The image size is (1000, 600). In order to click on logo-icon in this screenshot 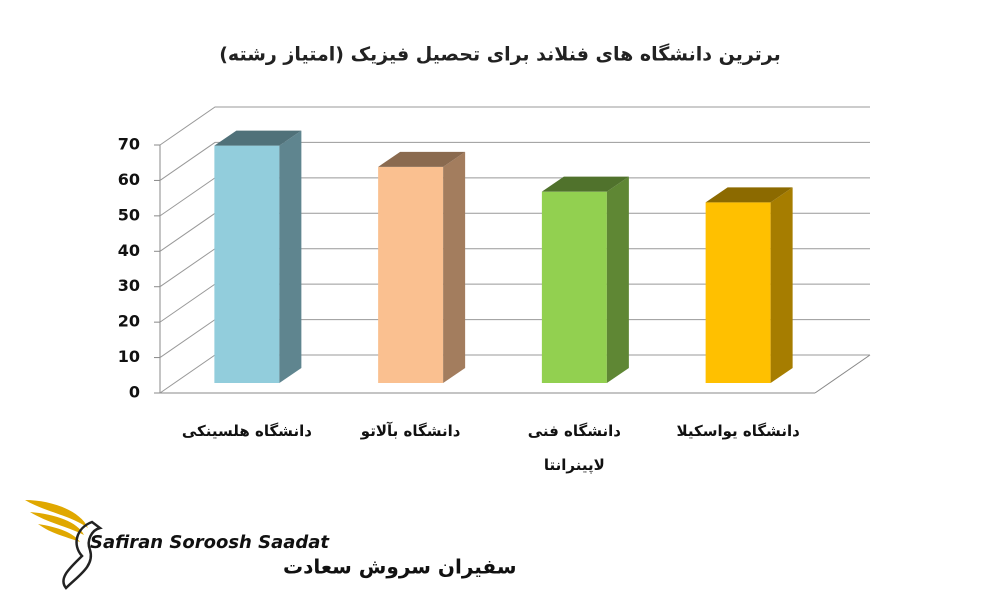, I will do `click(64, 545)`.